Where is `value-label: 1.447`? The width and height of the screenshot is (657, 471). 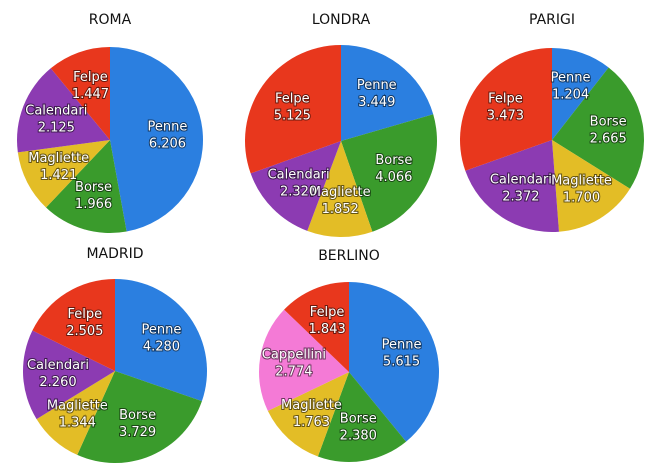 value-label: 1.447 is located at coordinates (90, 94).